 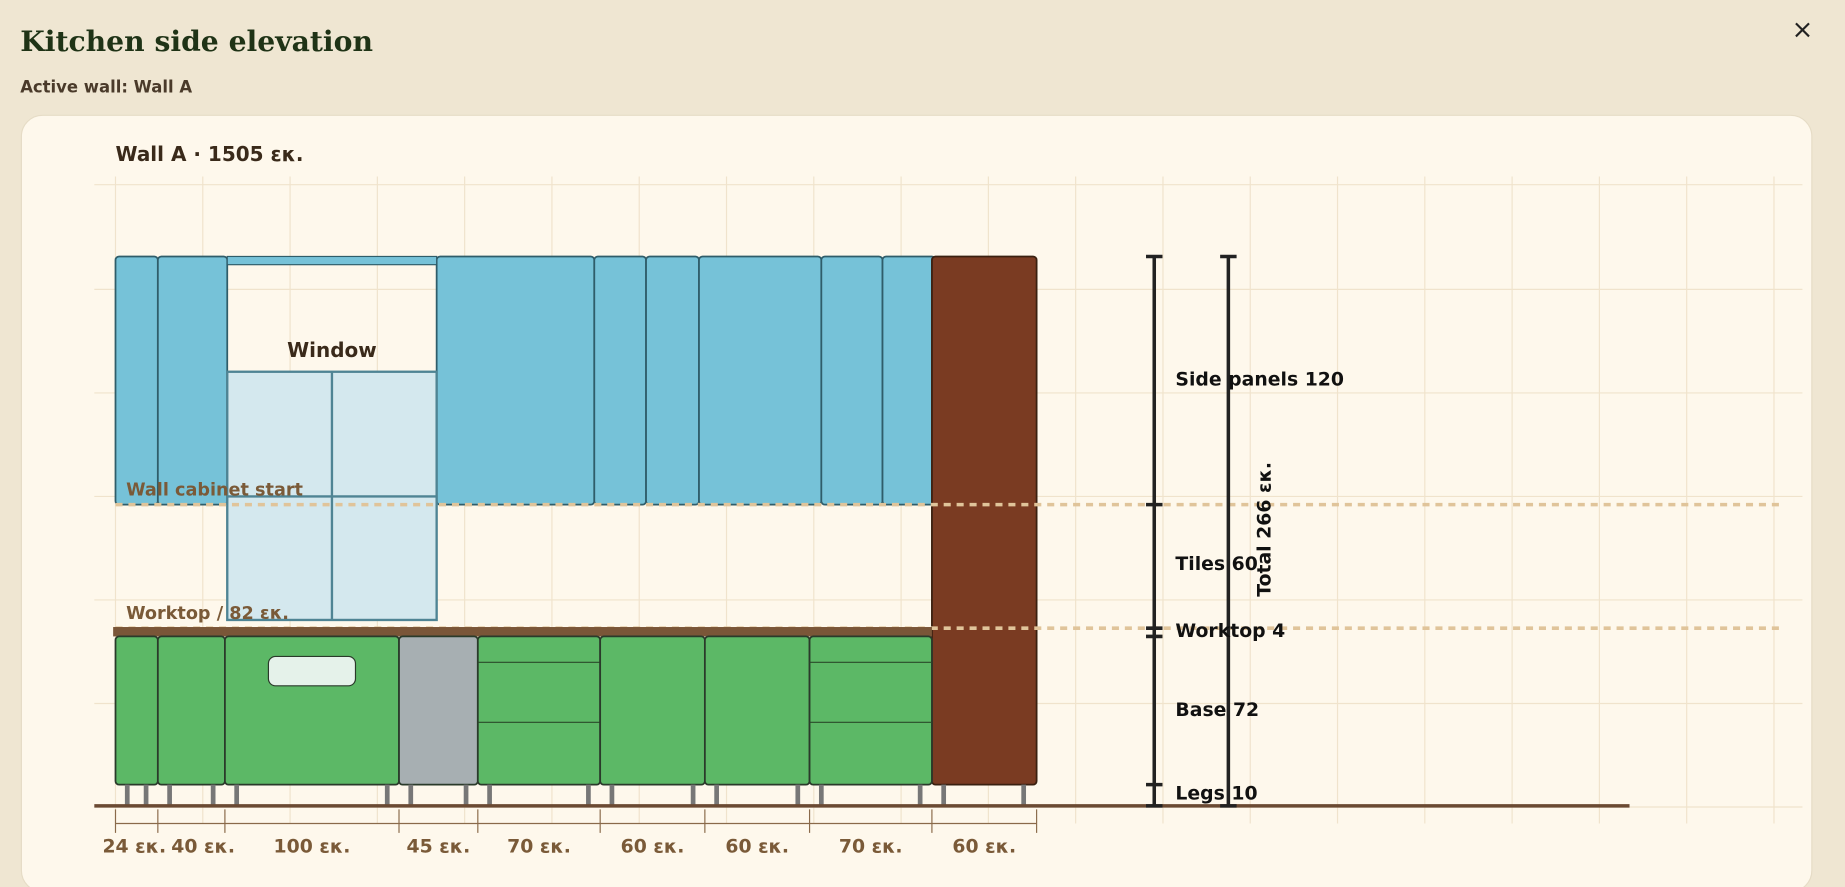 I want to click on width-label: 45 εκ., so click(x=439, y=847).